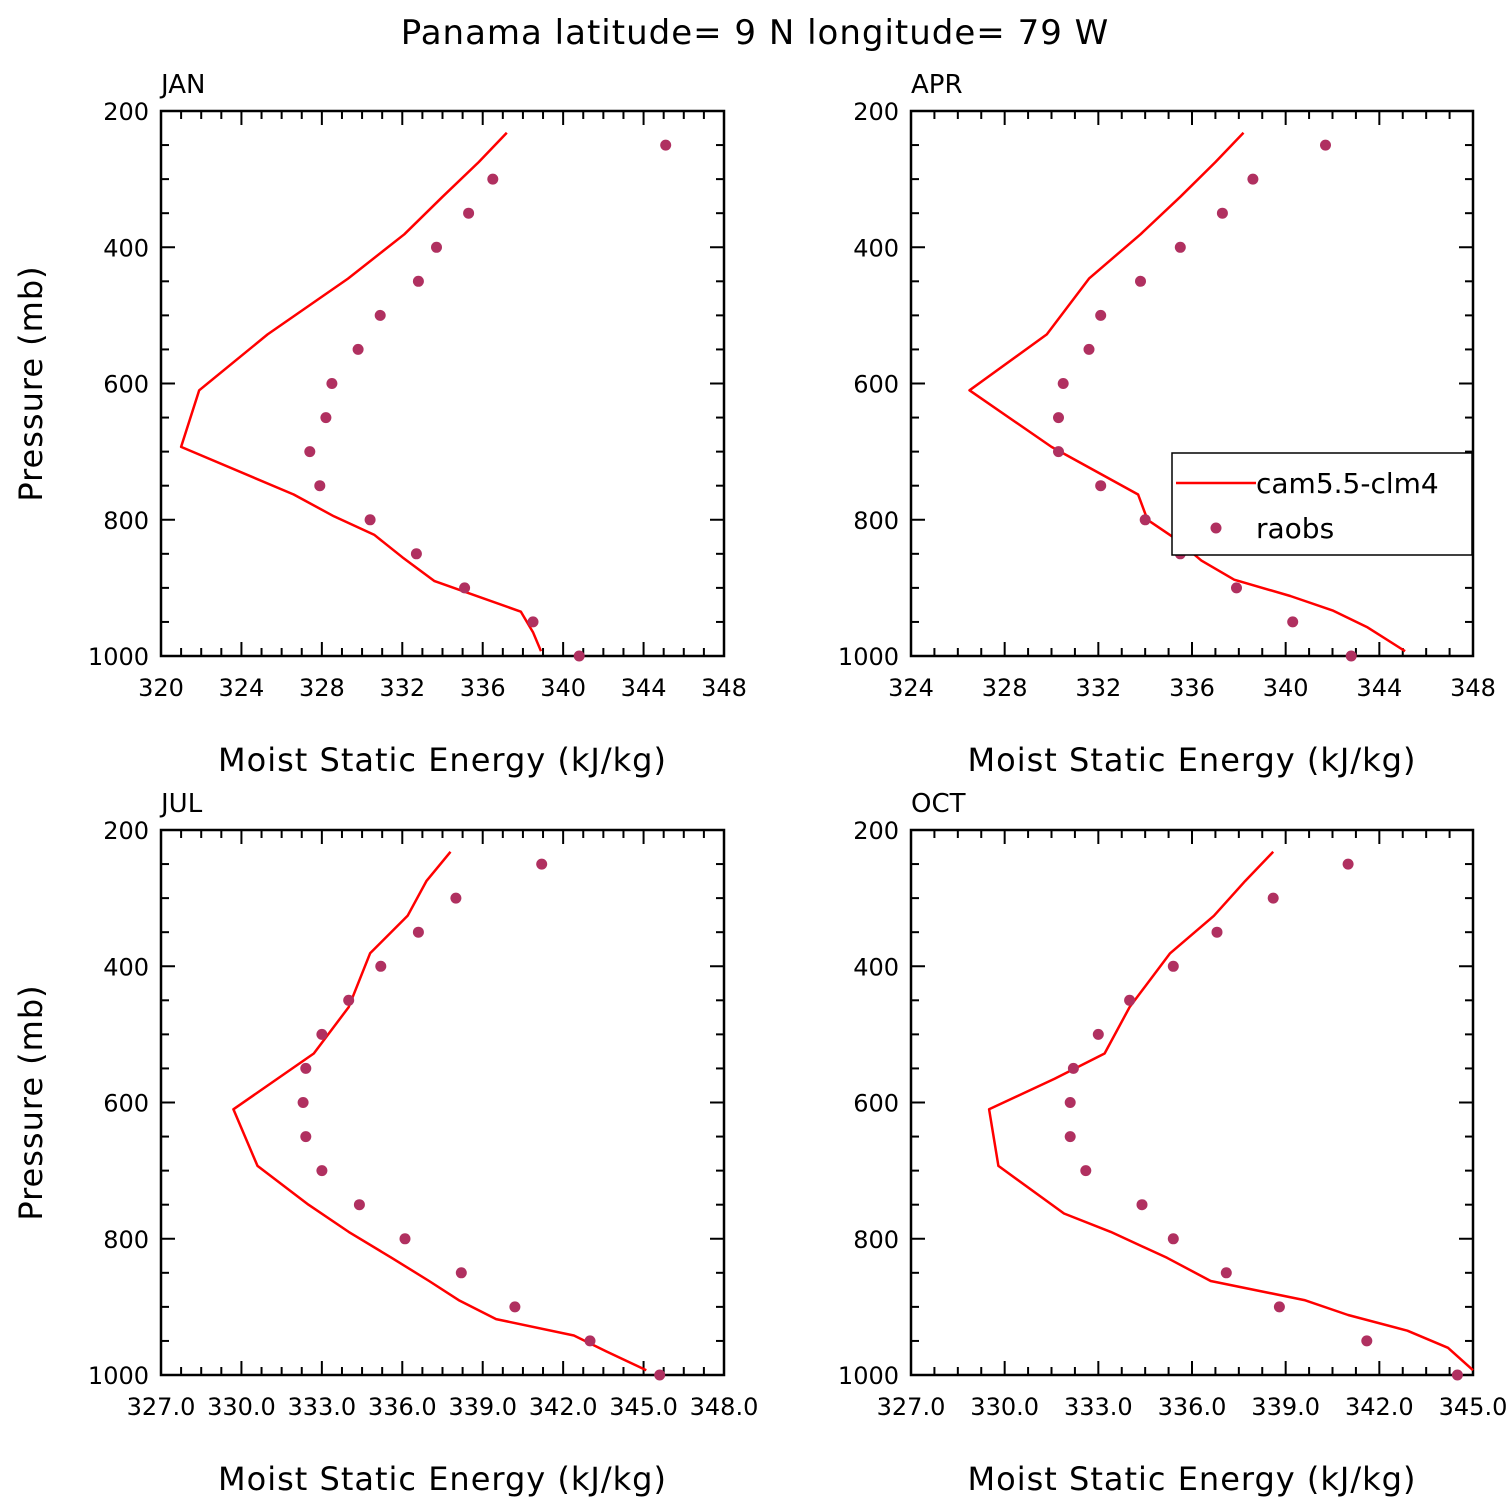 This screenshot has width=1510, height=1510. Describe the element at coordinates (1379, 688) in the screenshot. I see `x-tick-label: 344` at that location.